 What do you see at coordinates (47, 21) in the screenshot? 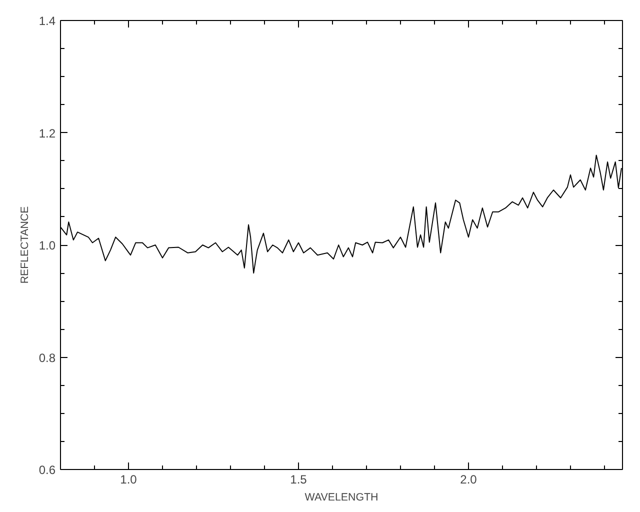
I see `y-tick-label: 1.4` at bounding box center [47, 21].